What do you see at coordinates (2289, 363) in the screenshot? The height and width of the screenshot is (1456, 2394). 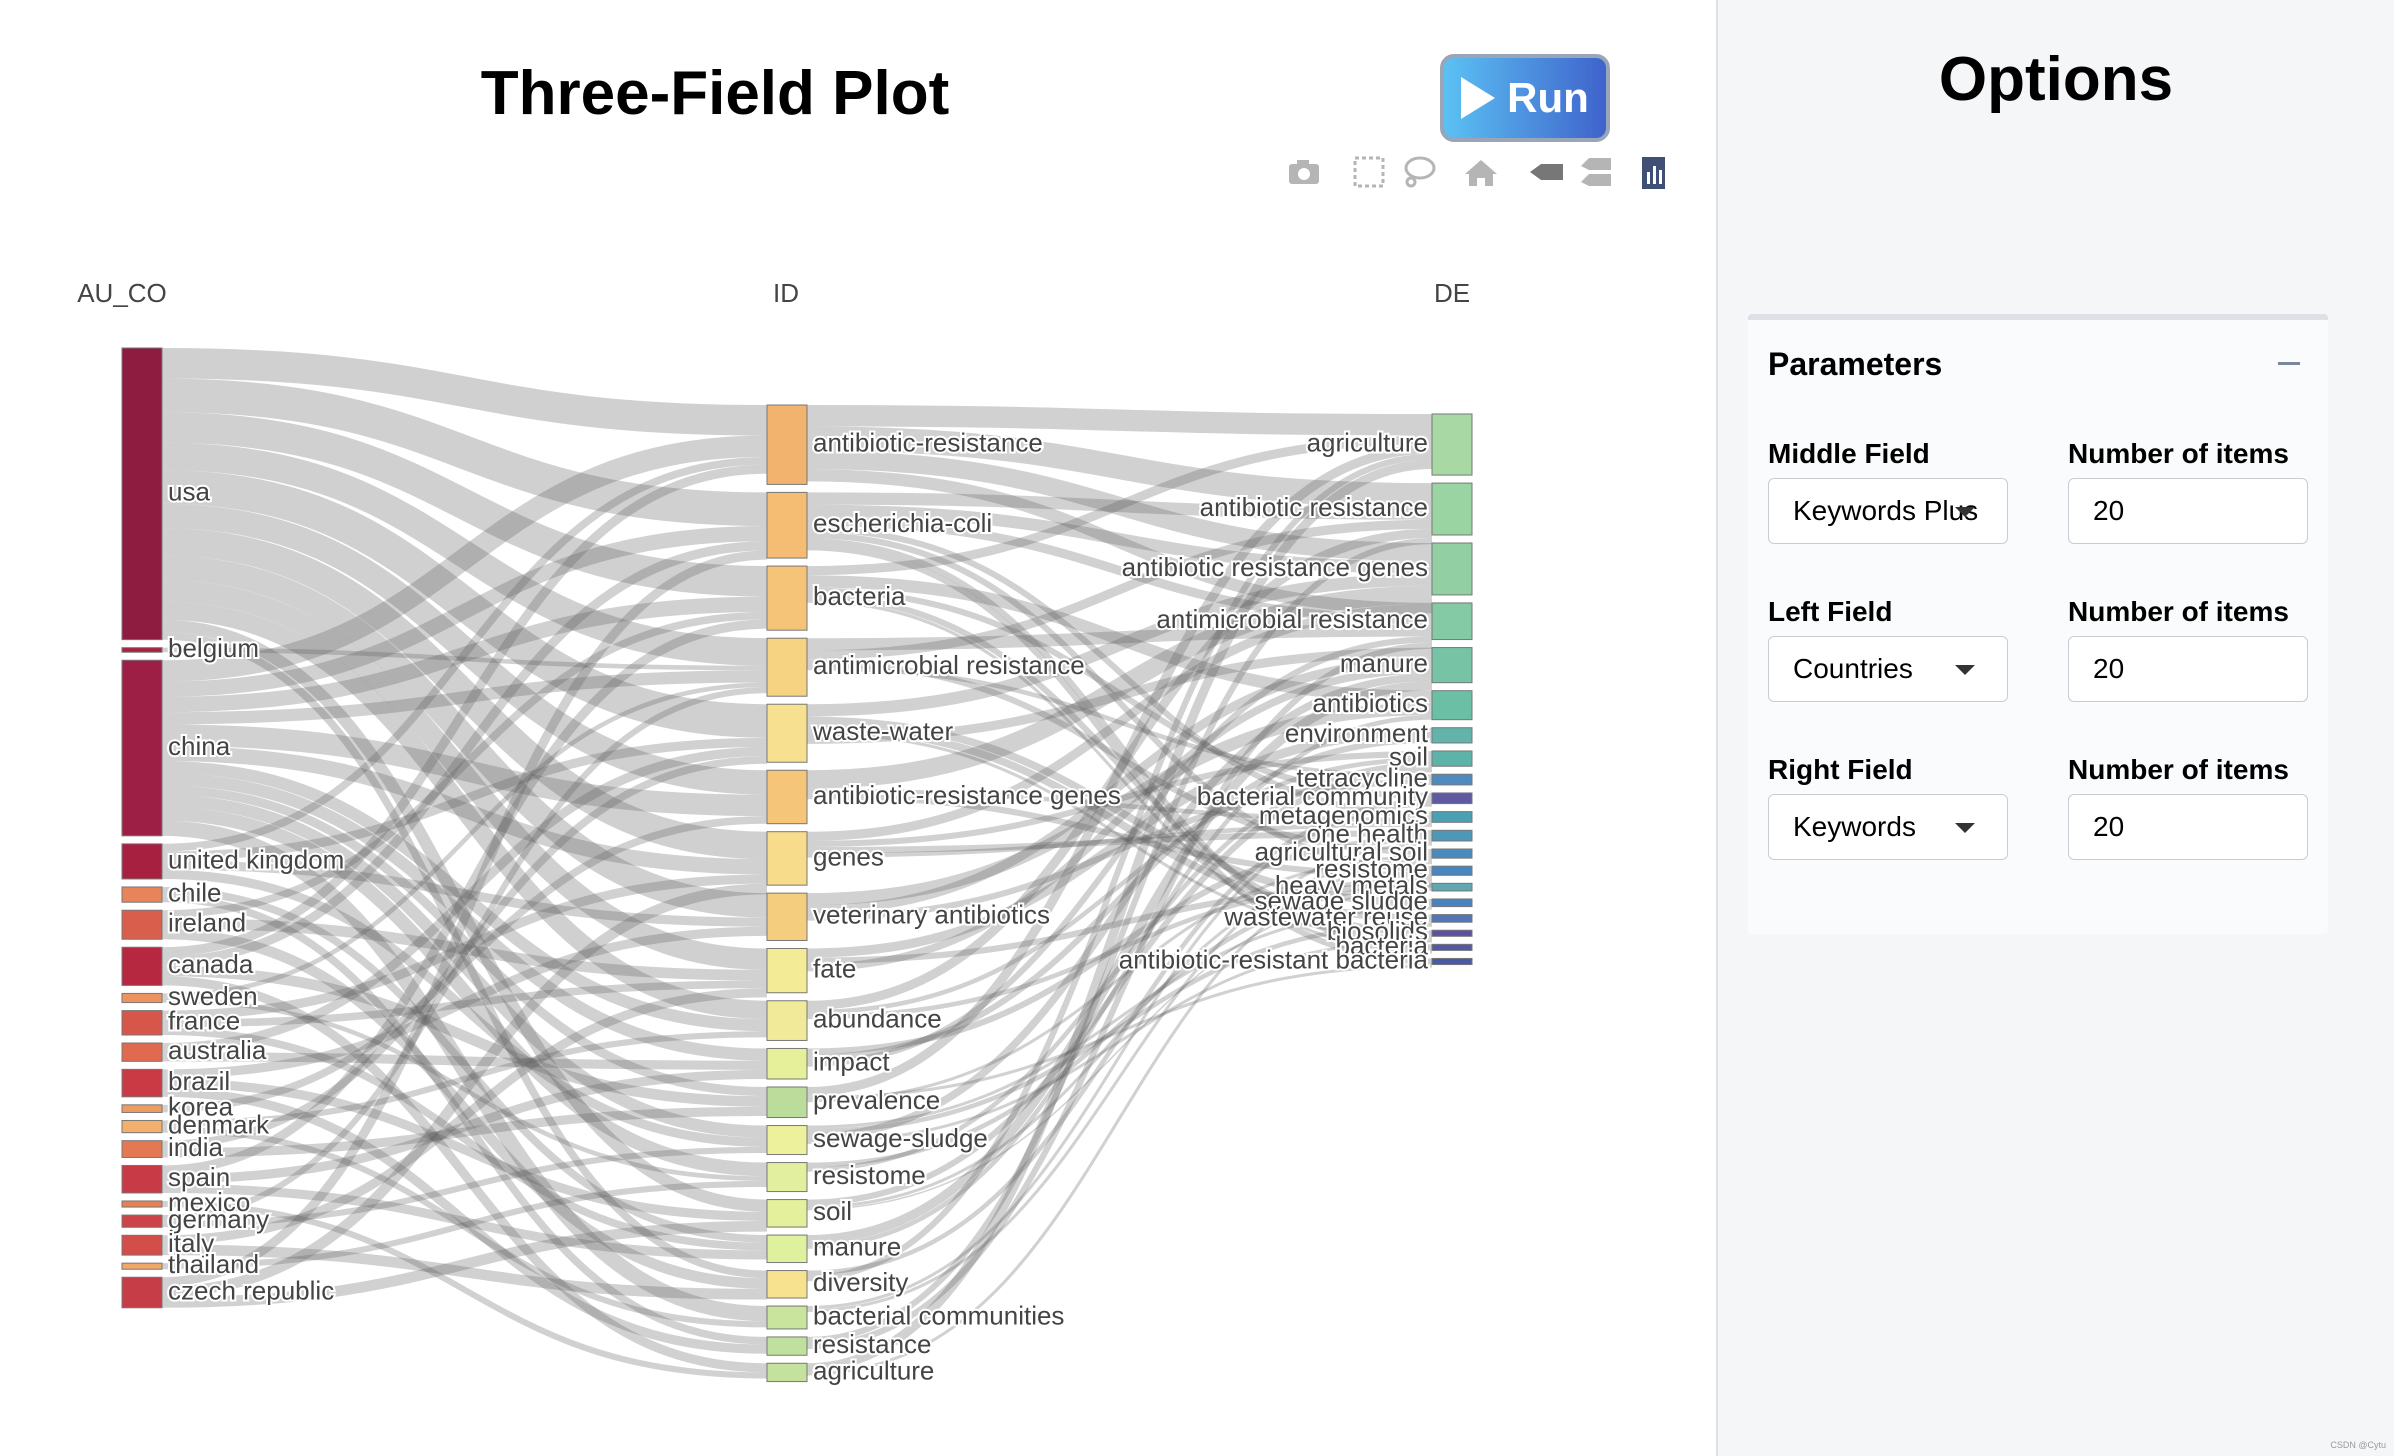 I see `collapse-button` at bounding box center [2289, 363].